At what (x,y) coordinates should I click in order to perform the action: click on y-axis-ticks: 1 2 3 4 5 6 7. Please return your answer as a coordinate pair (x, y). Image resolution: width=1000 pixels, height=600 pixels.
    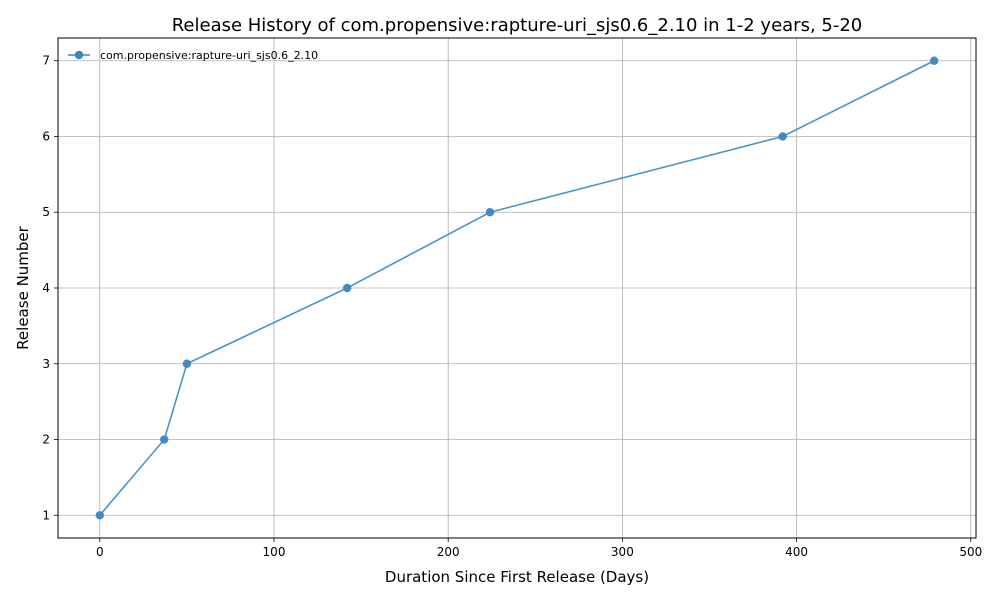
    Looking at the image, I should click on (50, 288).